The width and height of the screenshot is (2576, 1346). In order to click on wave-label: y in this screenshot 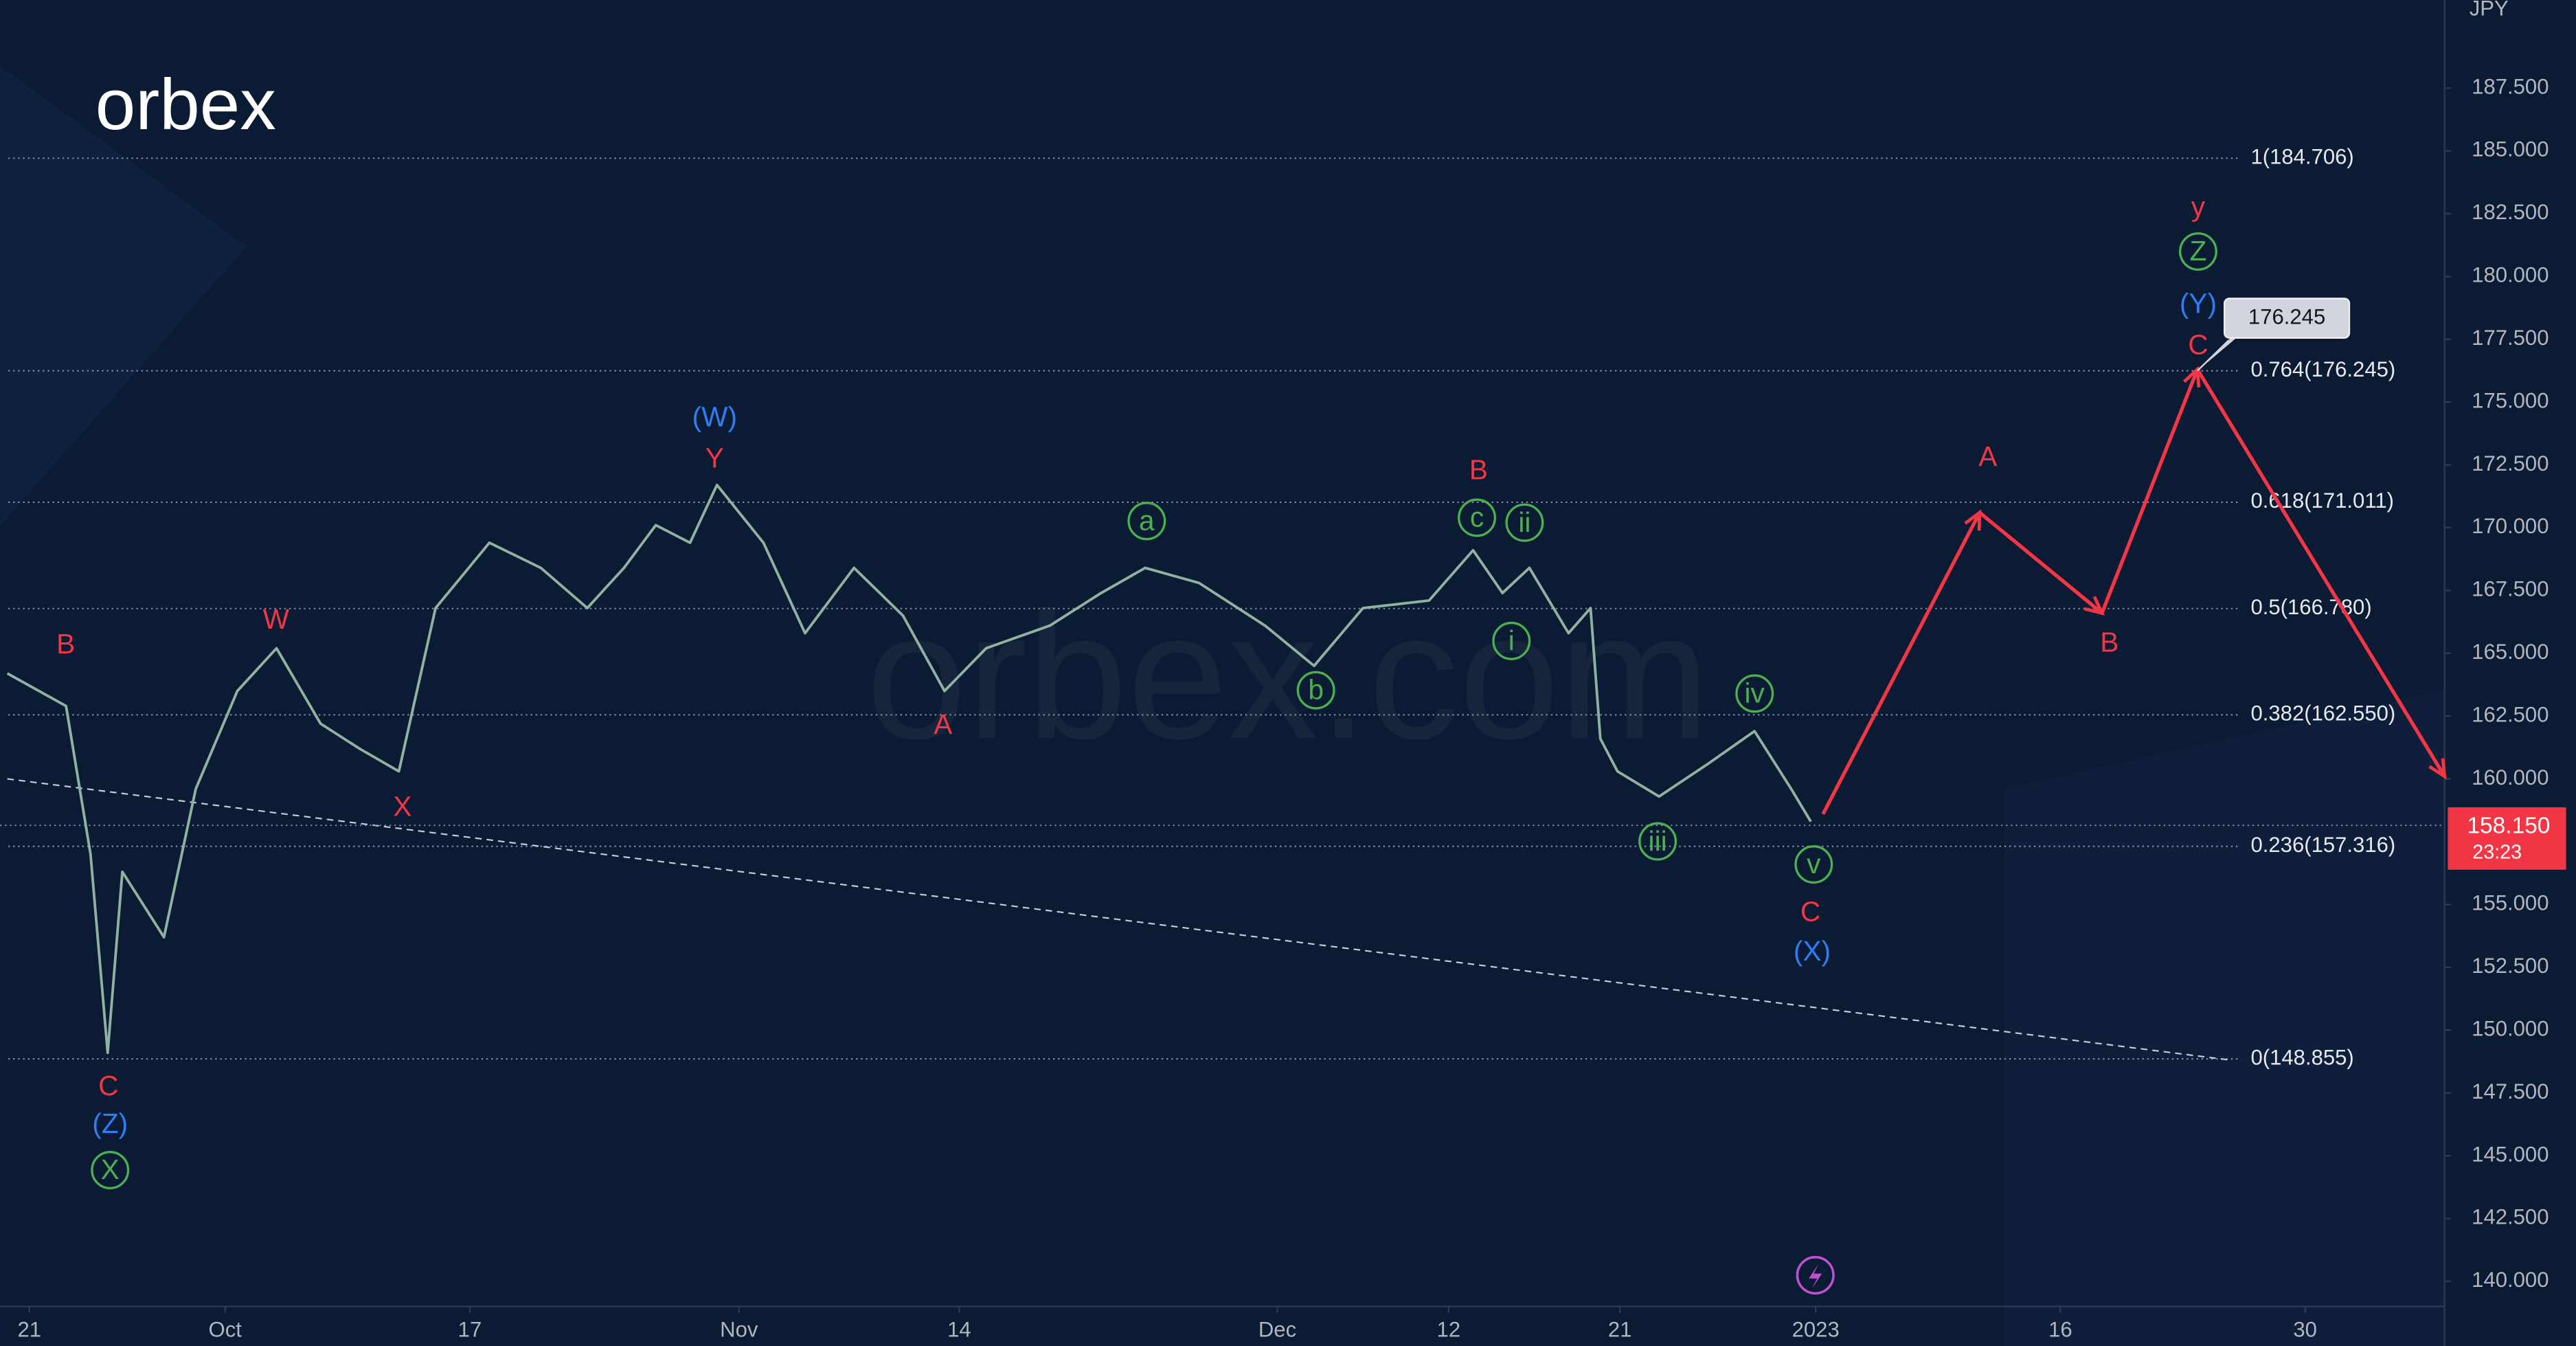, I will do `click(2198, 207)`.